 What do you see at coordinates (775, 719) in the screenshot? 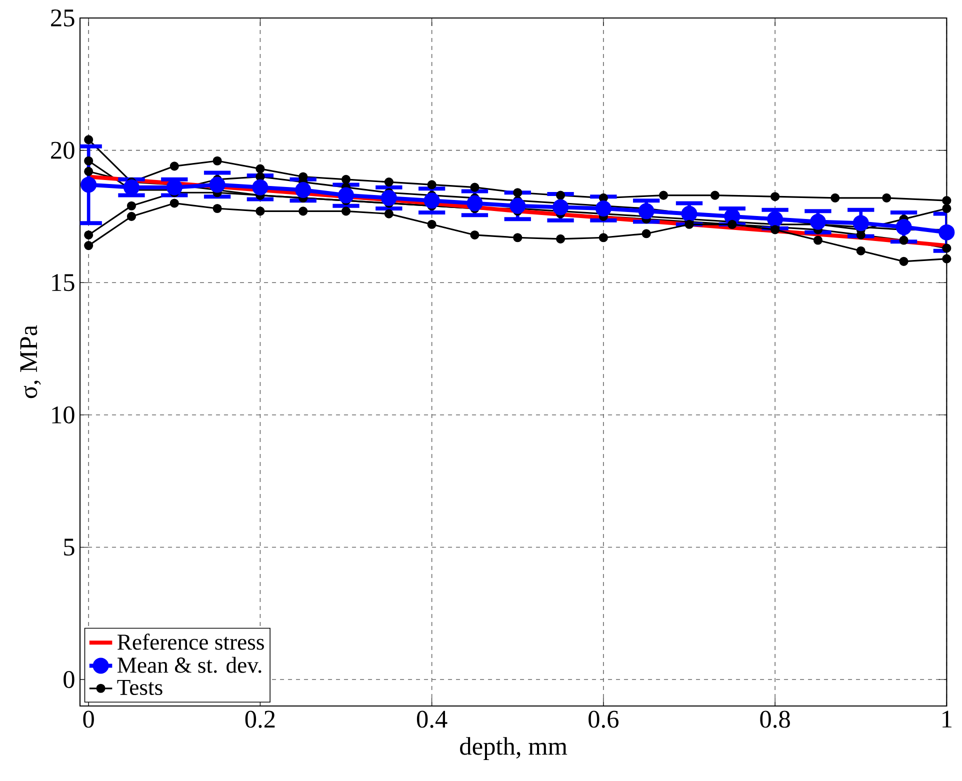
I see `x-tick-label: 0.8` at bounding box center [775, 719].